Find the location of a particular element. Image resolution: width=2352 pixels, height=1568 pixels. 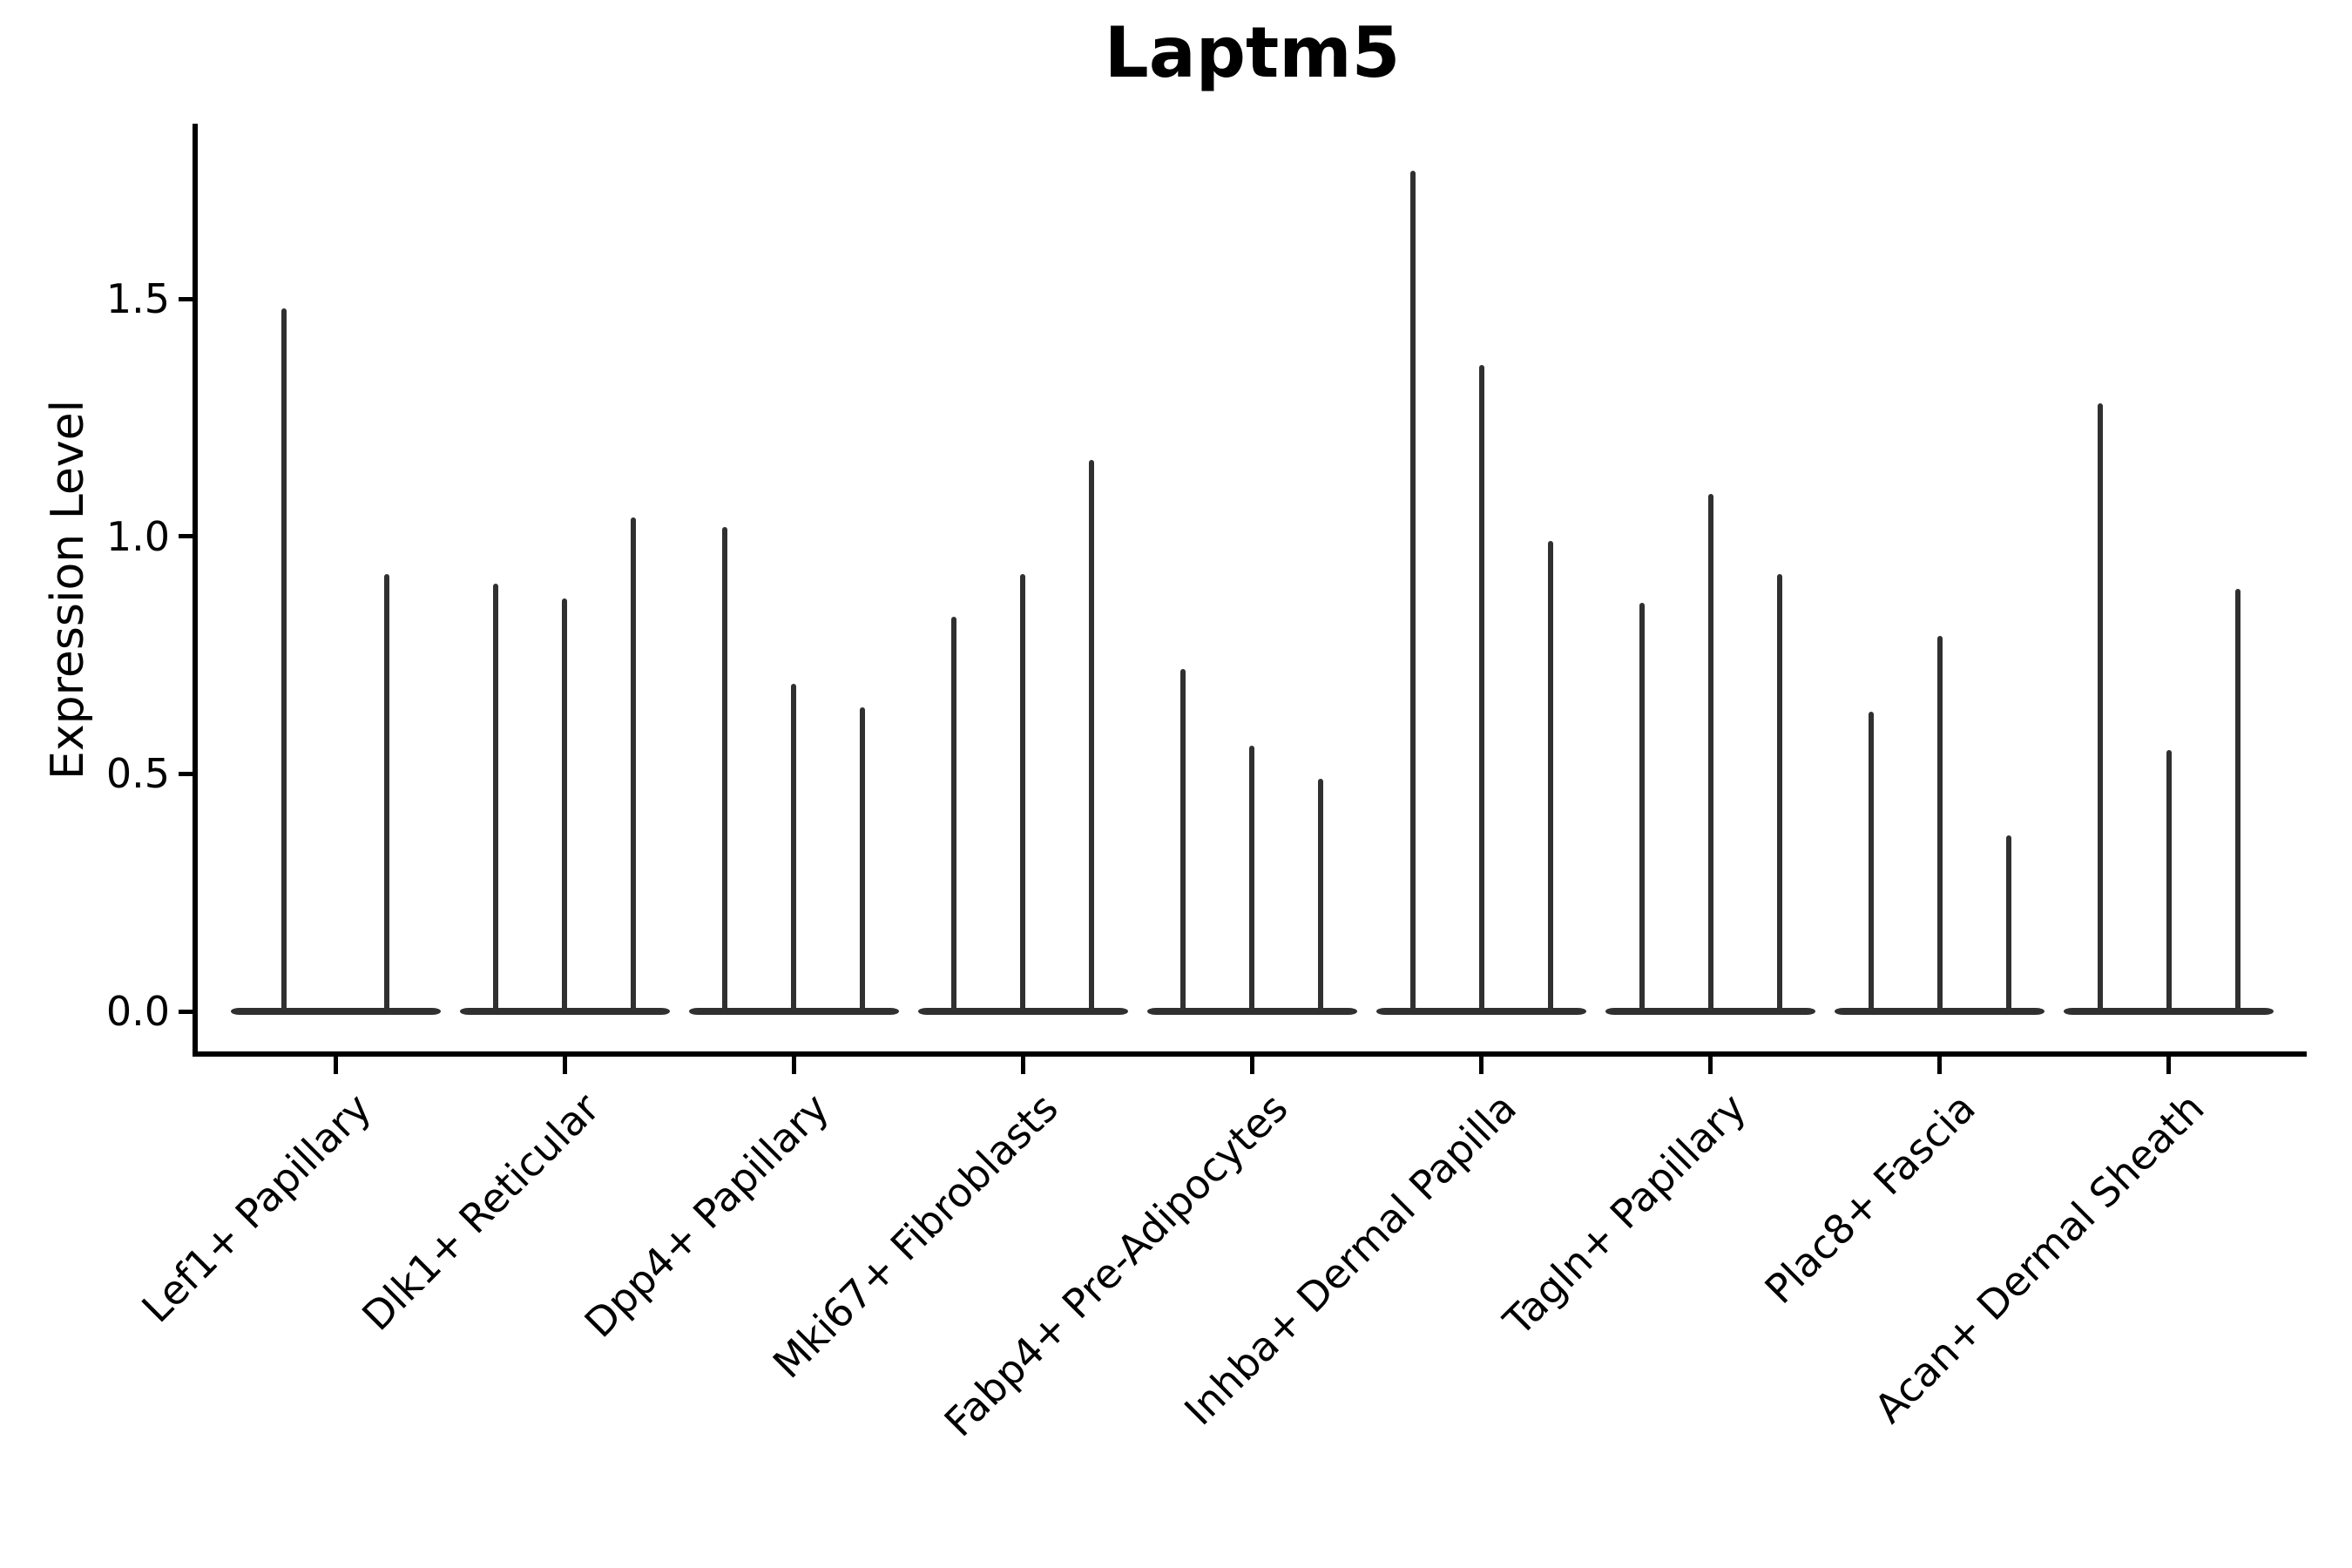

x-tick-label: Dpp4+ Papillary is located at coordinates (706, 1215).